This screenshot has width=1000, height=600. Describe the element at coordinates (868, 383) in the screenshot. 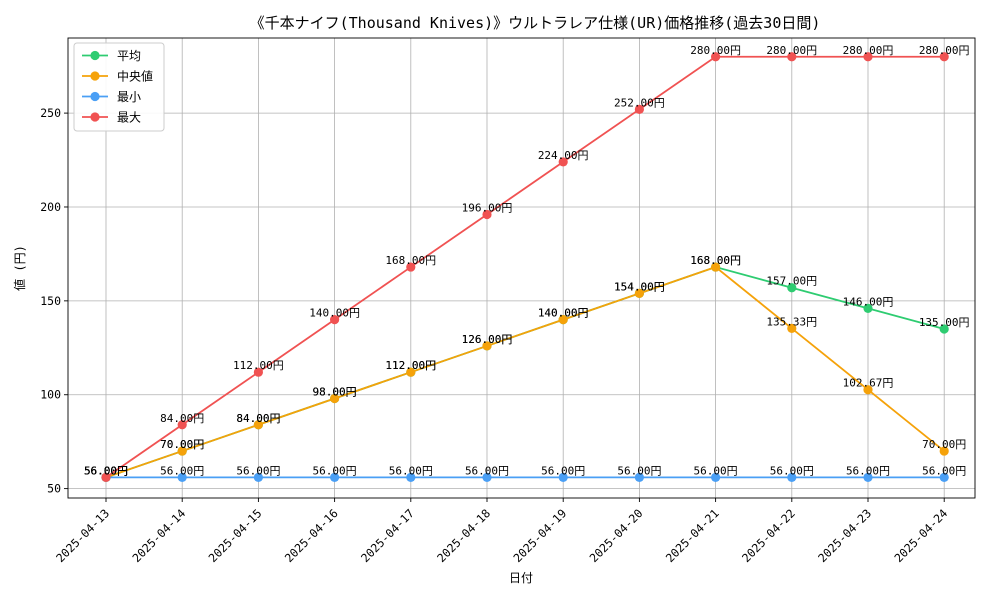

I see `data-label: 102.67円` at that location.